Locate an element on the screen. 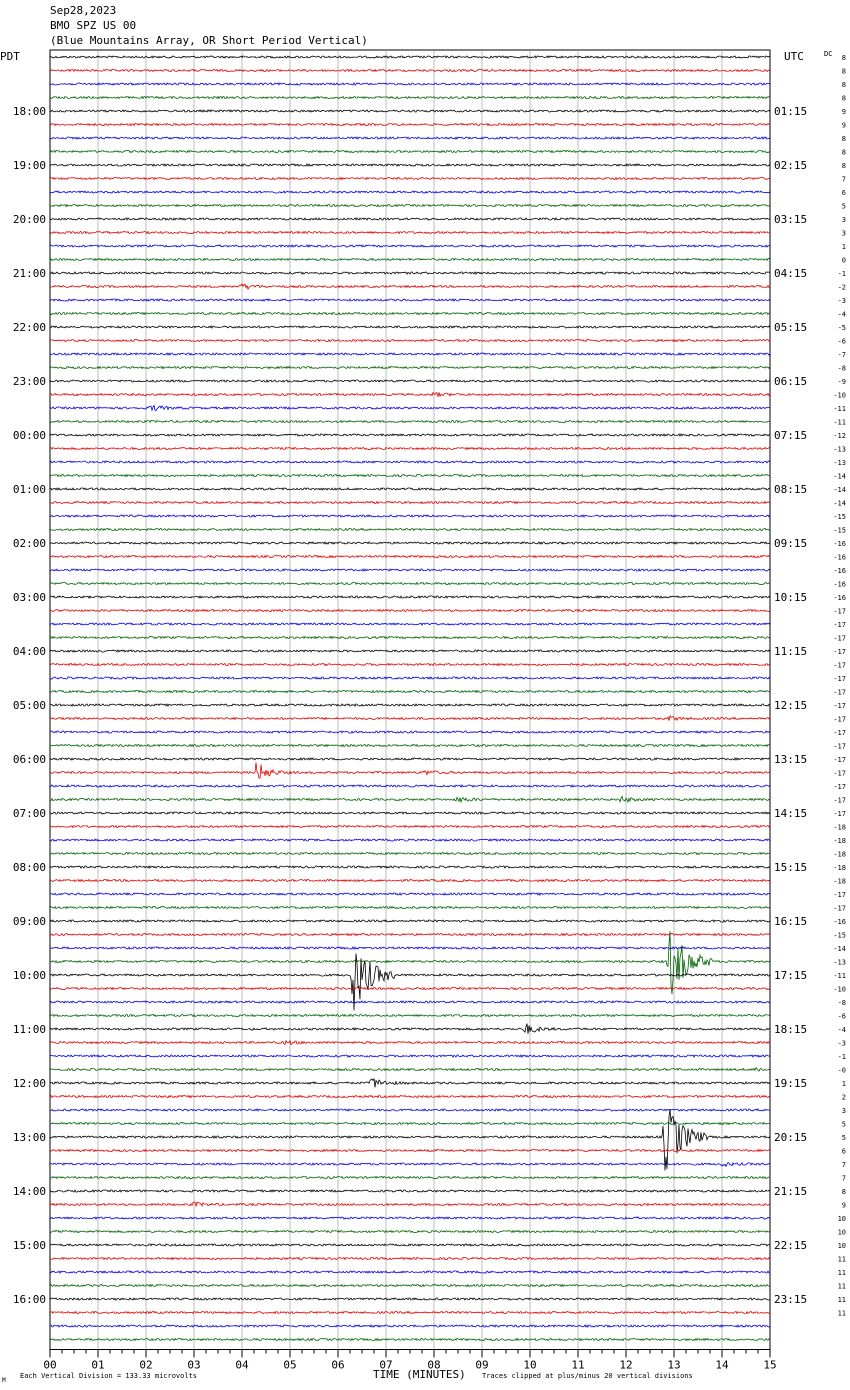 This screenshot has height=1390, width=850. dc-offset-label: 6 is located at coordinates (844, 193).